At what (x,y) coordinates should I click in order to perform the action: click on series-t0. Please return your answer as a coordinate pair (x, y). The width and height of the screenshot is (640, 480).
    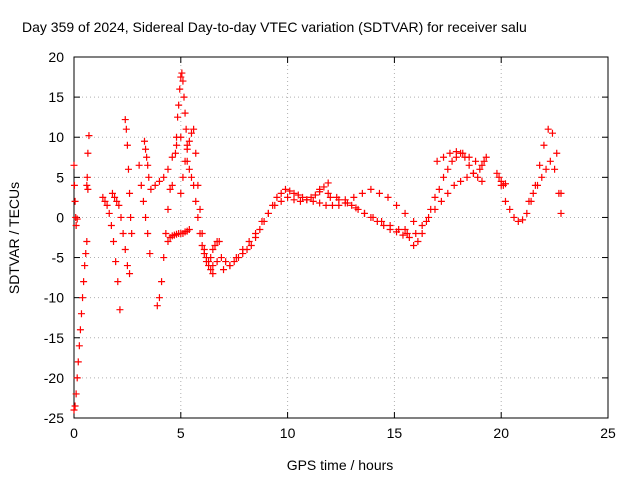
    Looking at the image, I should click on (81, 273).